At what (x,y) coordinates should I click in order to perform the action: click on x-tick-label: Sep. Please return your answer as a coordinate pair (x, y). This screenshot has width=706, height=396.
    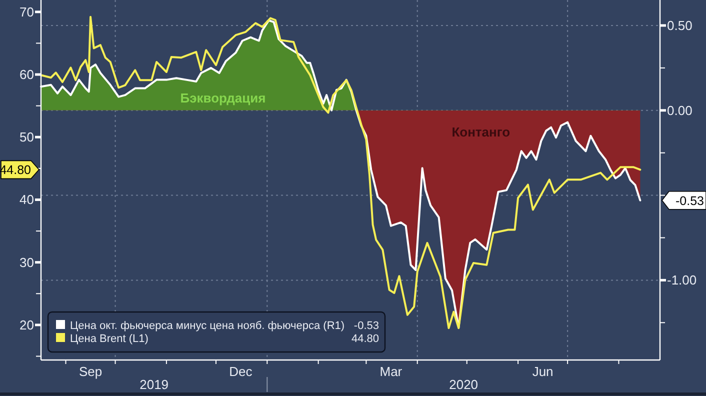
    Looking at the image, I should click on (90, 371).